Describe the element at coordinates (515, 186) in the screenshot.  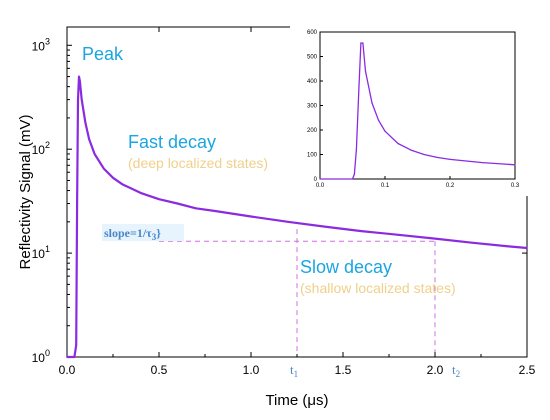
I see `inset-x-tick-label: 0.3` at that location.